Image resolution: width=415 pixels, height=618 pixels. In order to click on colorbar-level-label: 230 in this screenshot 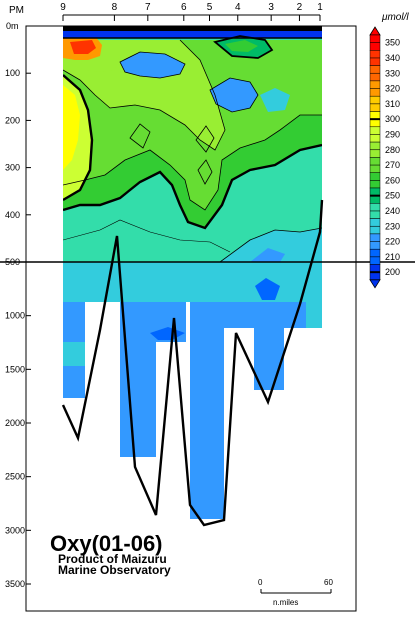, I will do `click(392, 226)`.